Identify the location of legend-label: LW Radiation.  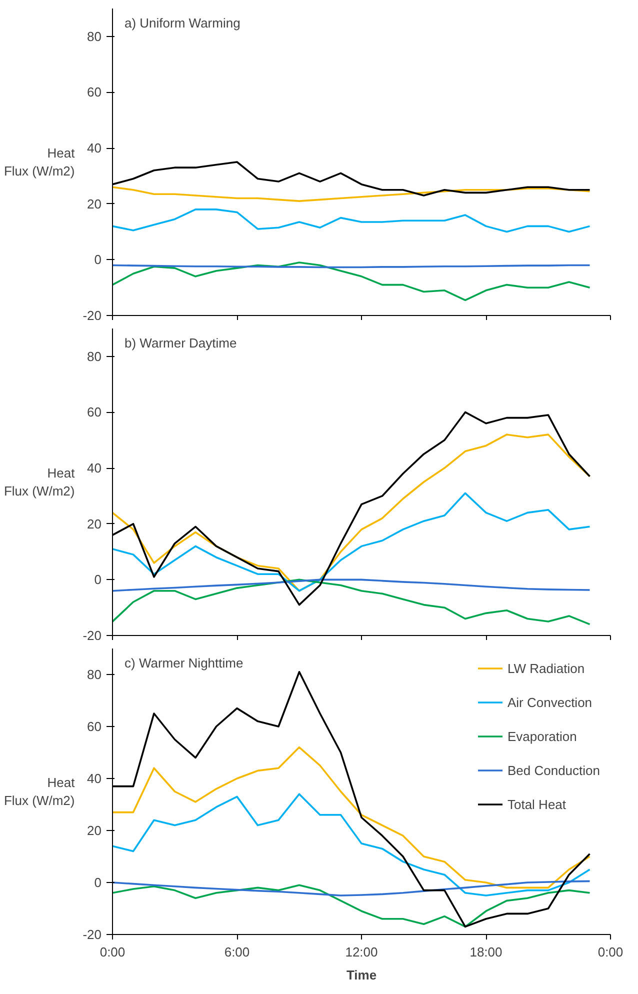
(546, 668).